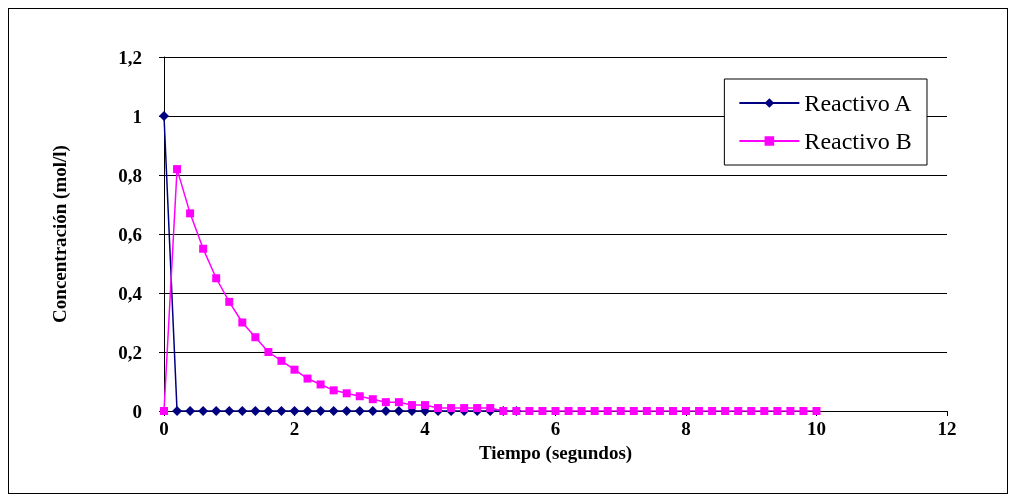 The image size is (1018, 502). Describe the element at coordinates (294, 428) in the screenshot. I see `x-tick-label: 2` at that location.